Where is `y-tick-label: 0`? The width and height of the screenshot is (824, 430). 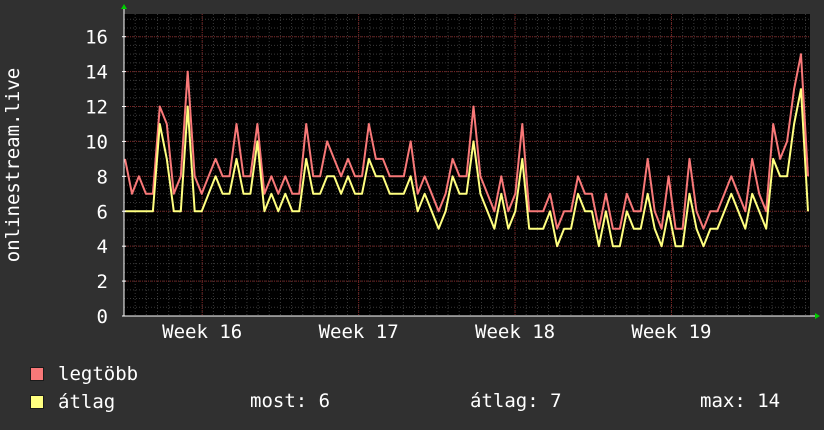
y-tick-label: 0 is located at coordinates (102, 317).